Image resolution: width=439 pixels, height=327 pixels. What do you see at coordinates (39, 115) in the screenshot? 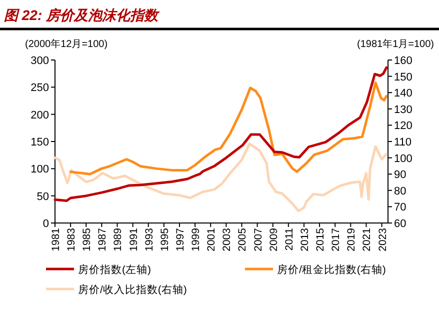
I see `y-tick-label: 200` at bounding box center [39, 115].